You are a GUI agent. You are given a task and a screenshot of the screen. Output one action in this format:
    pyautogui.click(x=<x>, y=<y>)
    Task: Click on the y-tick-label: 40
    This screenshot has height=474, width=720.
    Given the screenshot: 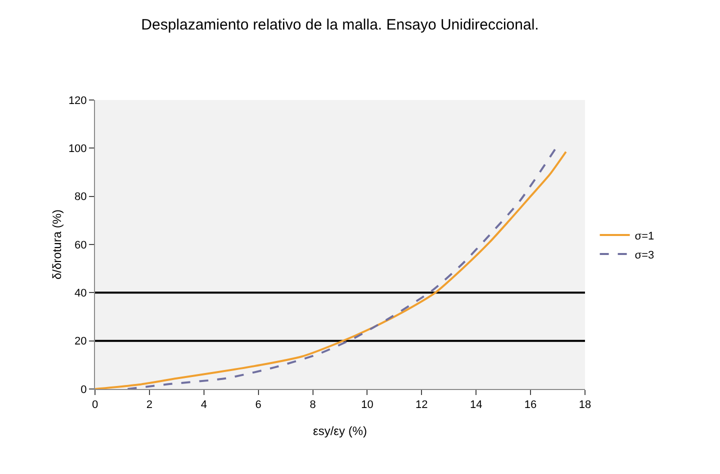 What is the action you would take?
    pyautogui.click(x=80, y=294)
    